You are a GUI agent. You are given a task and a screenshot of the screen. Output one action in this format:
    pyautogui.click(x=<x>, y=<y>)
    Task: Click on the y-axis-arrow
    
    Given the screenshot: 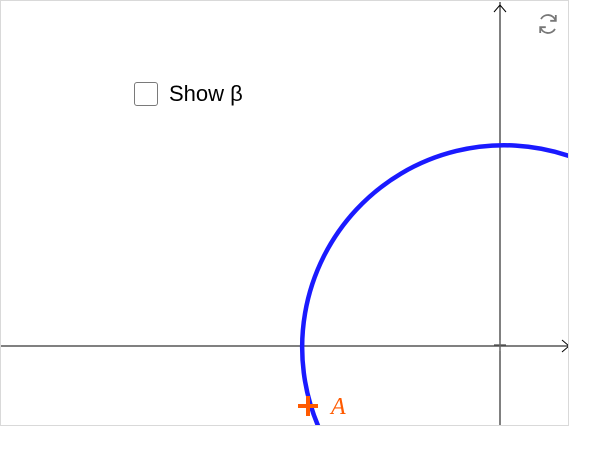 What is the action you would take?
    pyautogui.click(x=500, y=8)
    